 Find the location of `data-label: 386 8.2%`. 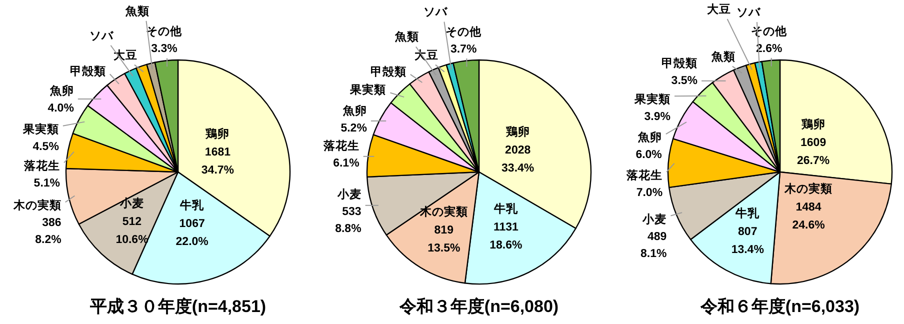

data-label: 386 8.2% is located at coordinates (48, 231).